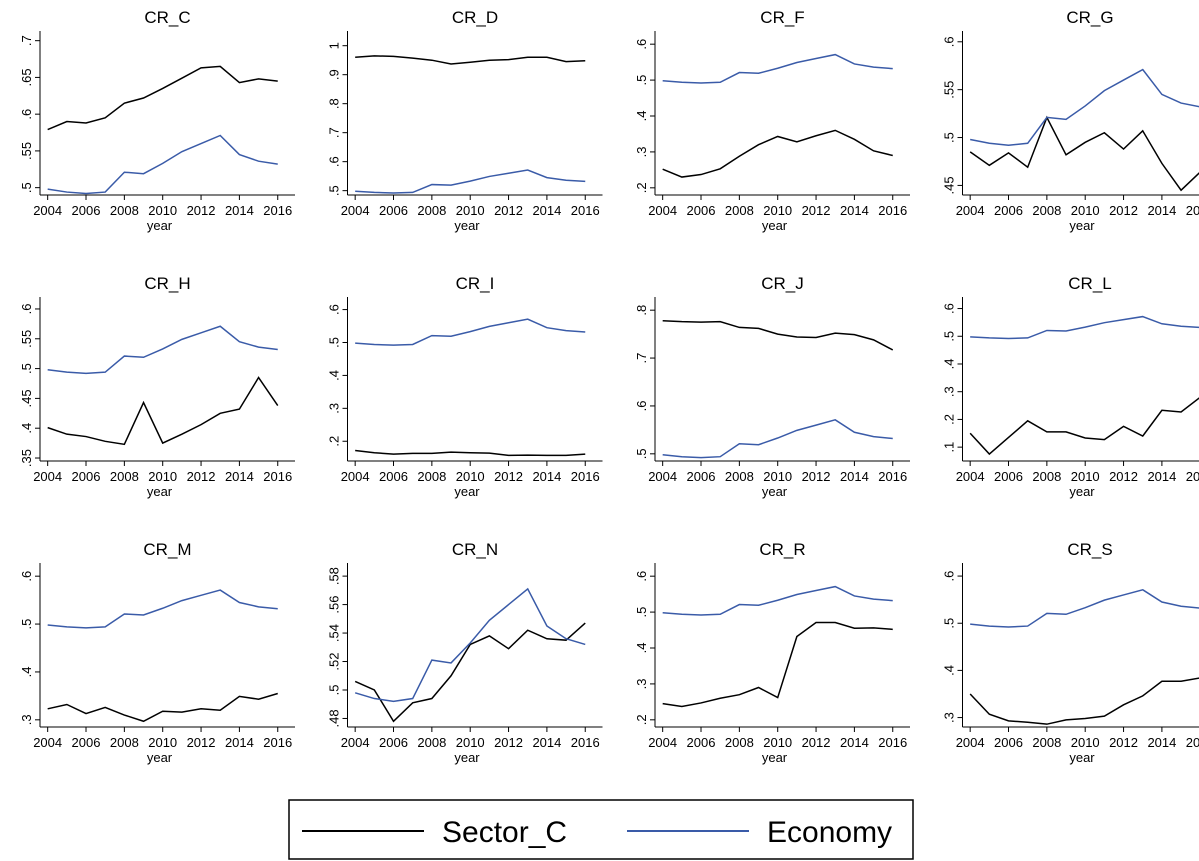 The image size is (1199, 861). Describe the element at coordinates (504, 832) in the screenshot. I see `legend-label: Sector_C` at that location.